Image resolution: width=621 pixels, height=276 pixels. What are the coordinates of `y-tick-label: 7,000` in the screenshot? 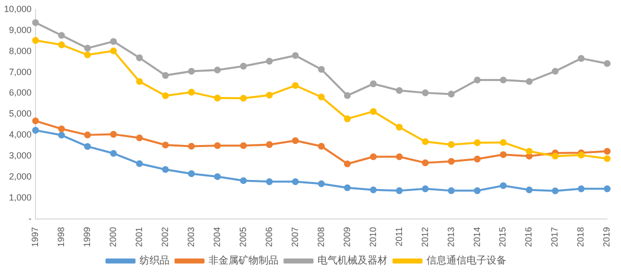 It's located at (20, 71).